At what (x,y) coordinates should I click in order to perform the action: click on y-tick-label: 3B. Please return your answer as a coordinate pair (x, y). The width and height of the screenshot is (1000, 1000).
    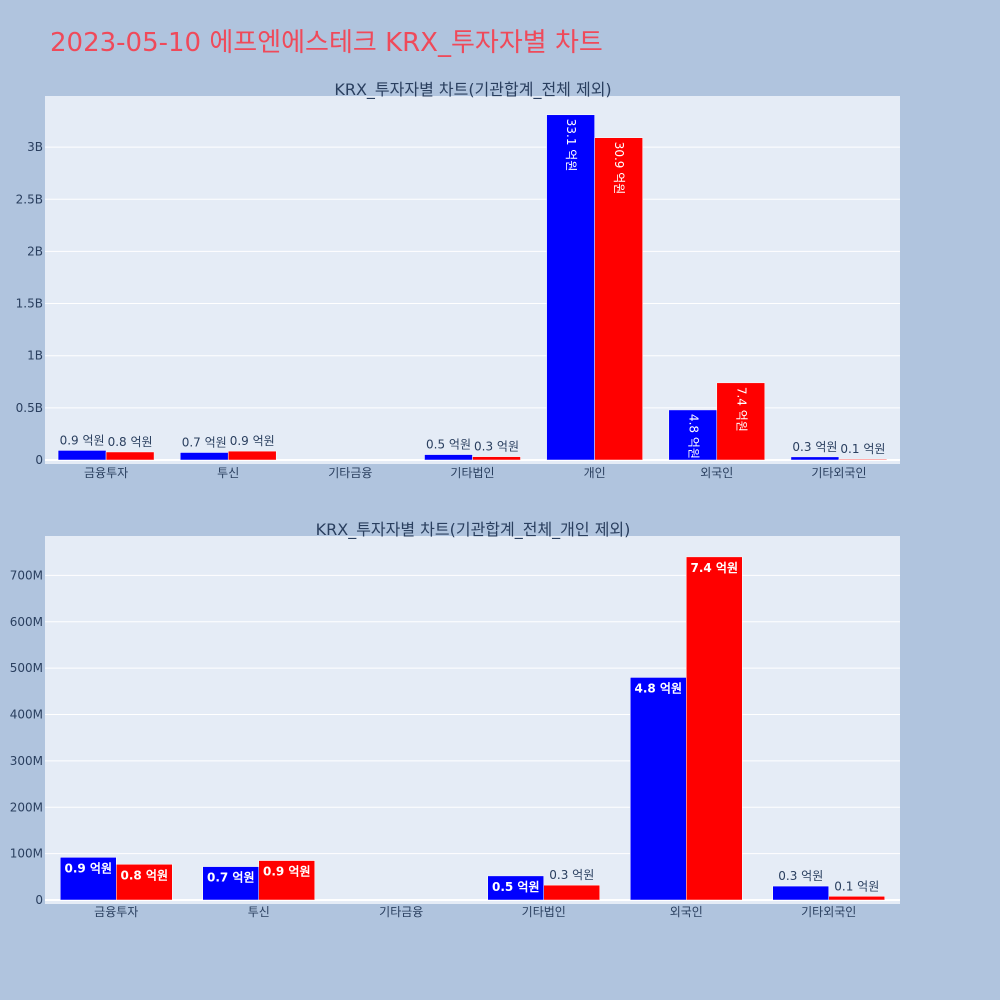
    Looking at the image, I should click on (35, 147).